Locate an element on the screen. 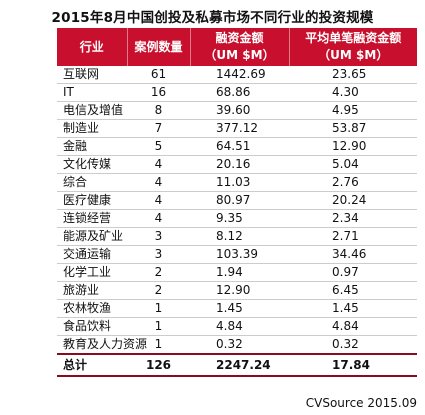  cell-industry: 教育及人力资源 is located at coordinates (102, 345).